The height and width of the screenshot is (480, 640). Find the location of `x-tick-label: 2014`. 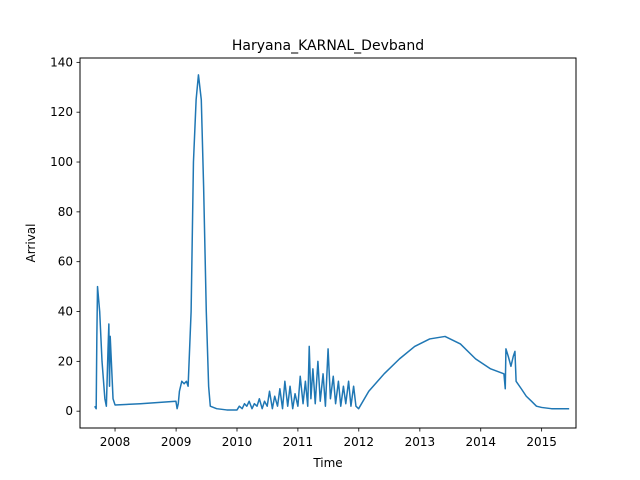

x-tick-label: 2014 is located at coordinates (480, 442).